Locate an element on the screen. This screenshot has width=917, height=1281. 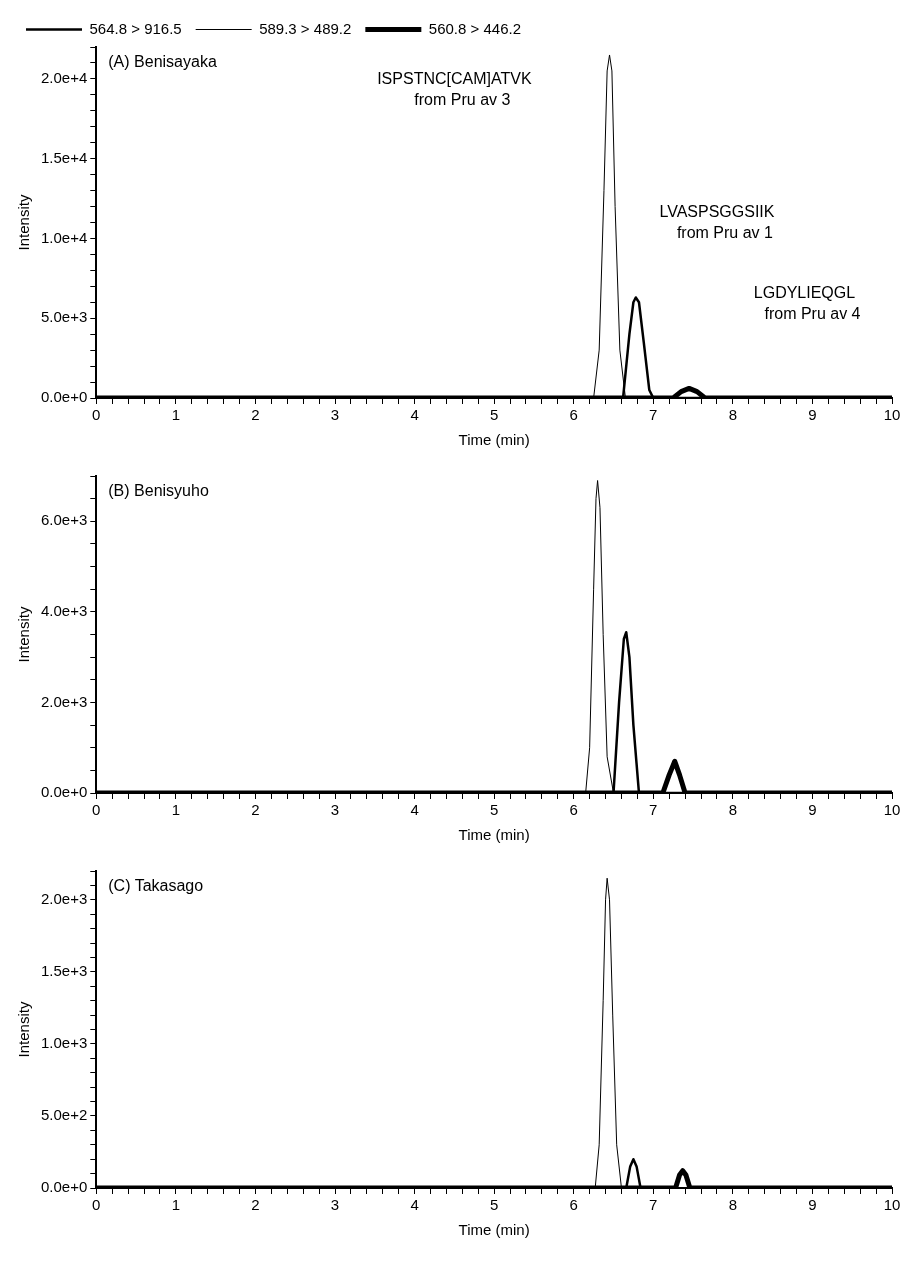
y-tick-label: 6.0e+3 is located at coordinates (64, 520).